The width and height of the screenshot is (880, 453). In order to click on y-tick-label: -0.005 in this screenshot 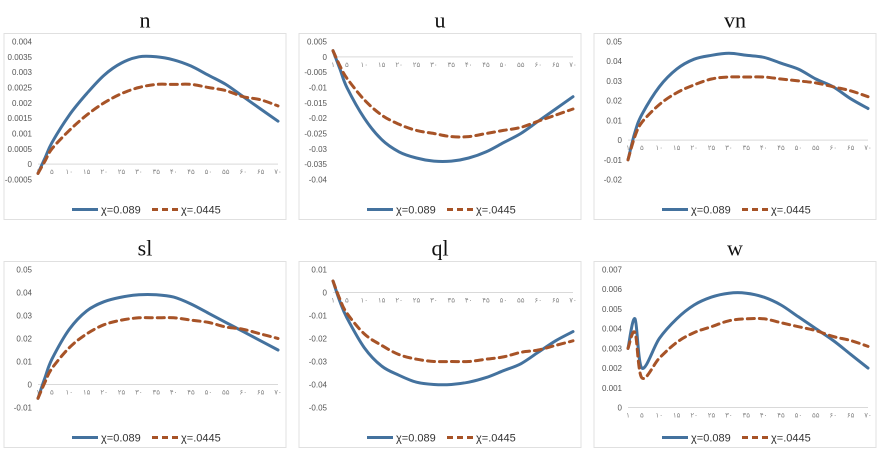, I will do `click(315, 72)`.